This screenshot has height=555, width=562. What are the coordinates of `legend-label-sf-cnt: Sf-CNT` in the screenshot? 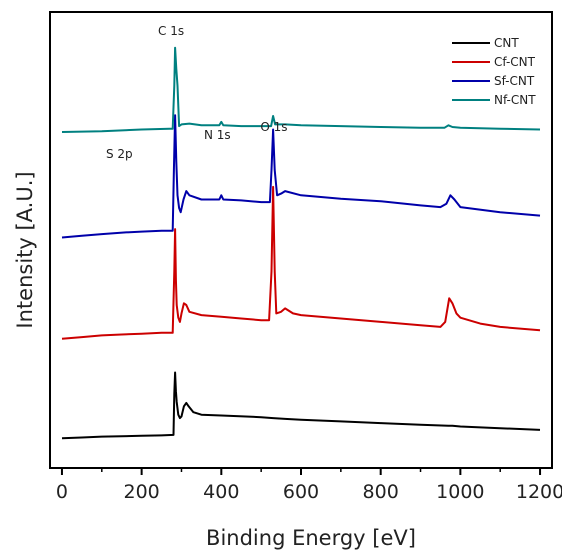 It's located at (514, 81).